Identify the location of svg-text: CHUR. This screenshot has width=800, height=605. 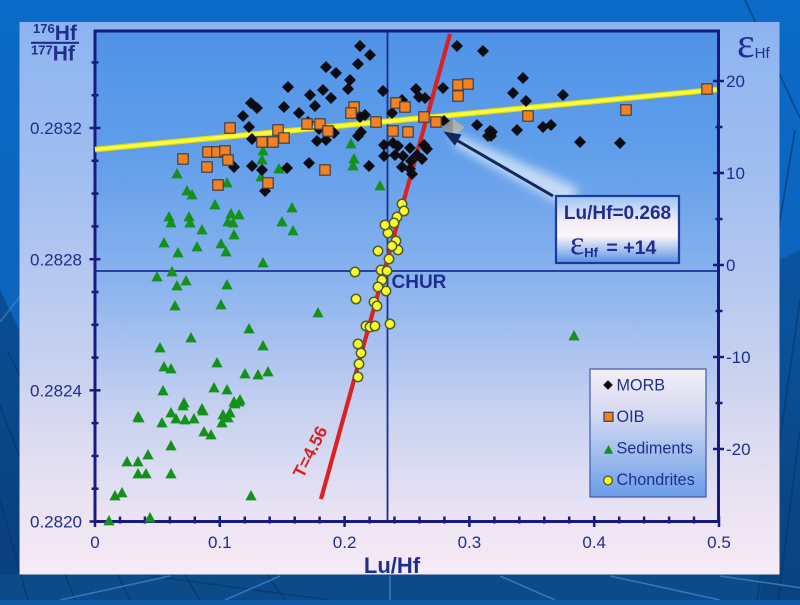
(419, 282).